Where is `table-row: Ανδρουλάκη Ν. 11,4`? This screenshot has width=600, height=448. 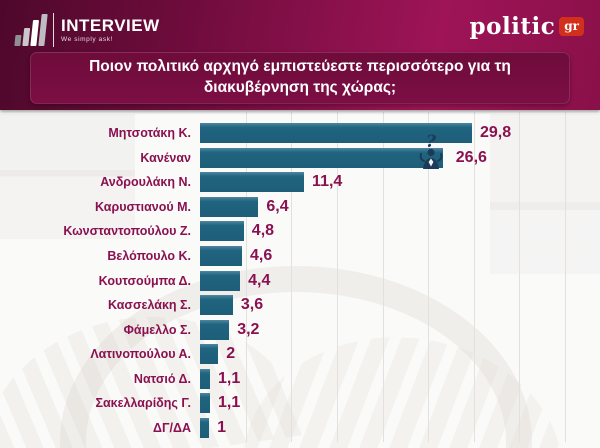
table-row: Ανδρουλάκη Ν. 11,4 is located at coordinates (300, 182).